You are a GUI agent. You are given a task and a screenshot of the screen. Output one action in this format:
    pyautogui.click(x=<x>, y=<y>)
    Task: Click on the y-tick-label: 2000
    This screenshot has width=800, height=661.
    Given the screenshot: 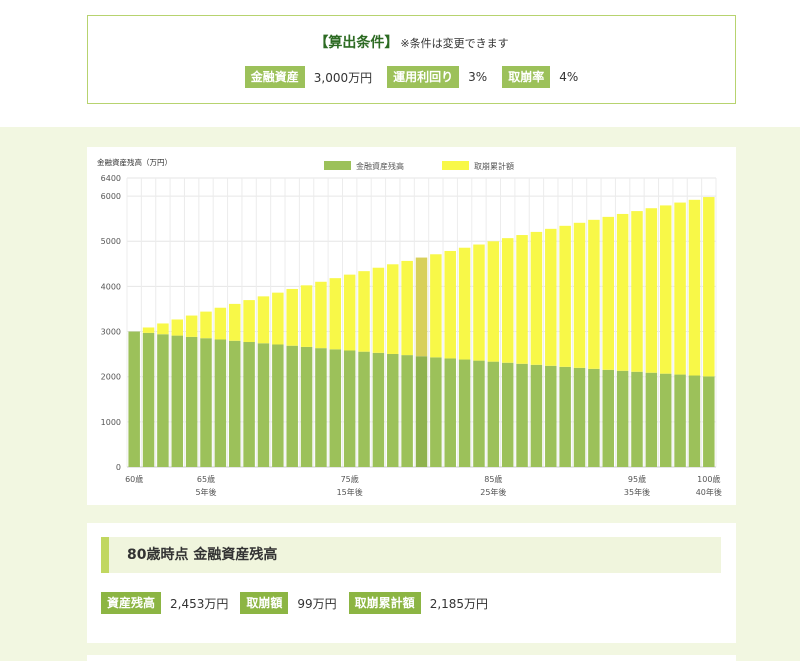 What is the action you would take?
    pyautogui.click(x=111, y=377)
    